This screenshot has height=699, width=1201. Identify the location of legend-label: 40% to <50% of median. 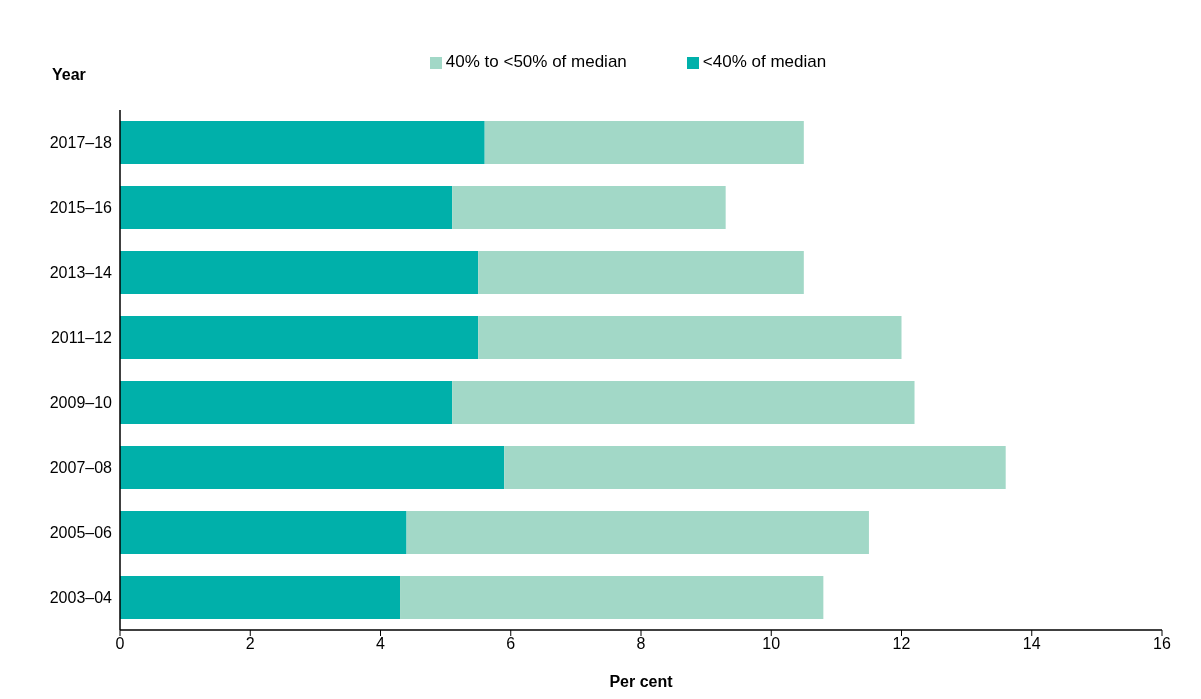
(536, 61).